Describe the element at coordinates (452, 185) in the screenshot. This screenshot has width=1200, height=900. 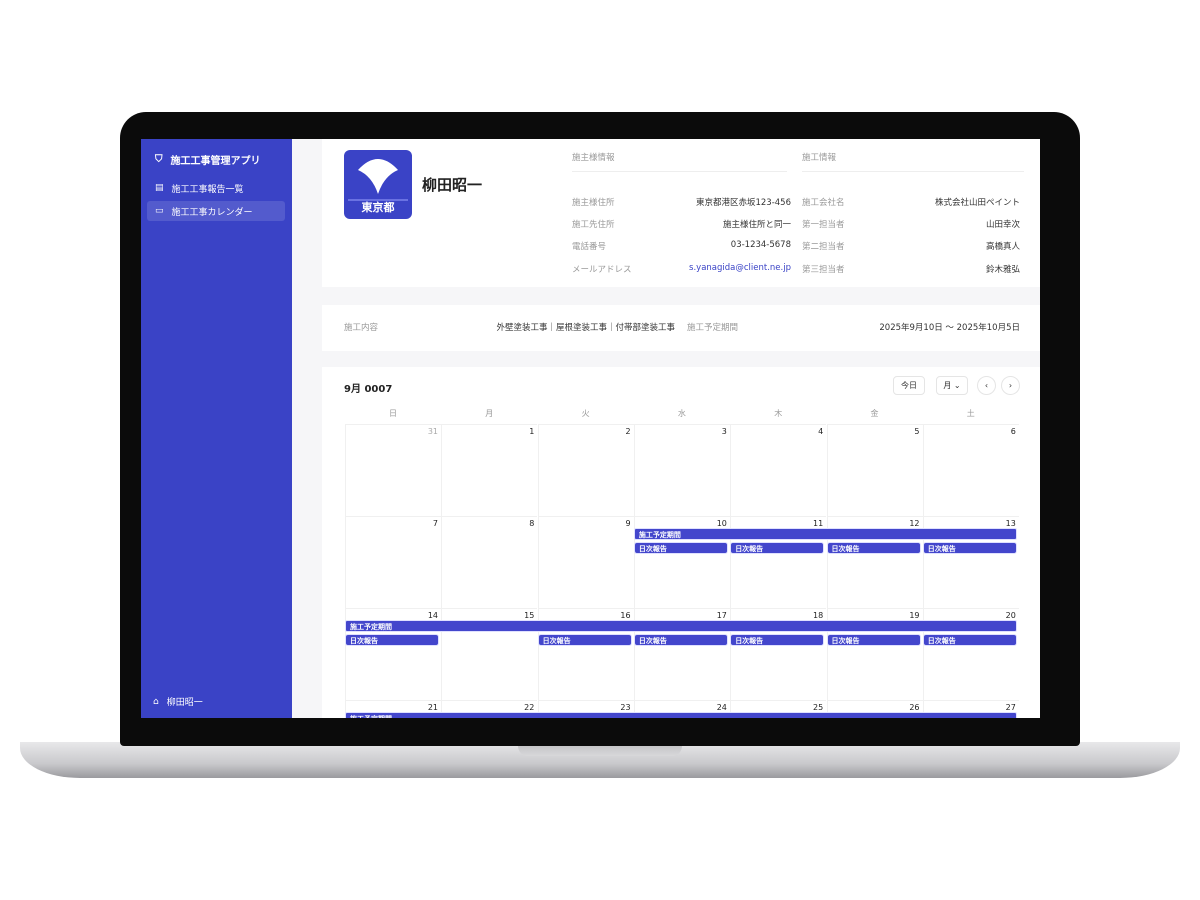
I see `client-name: 柳田昭一` at that location.